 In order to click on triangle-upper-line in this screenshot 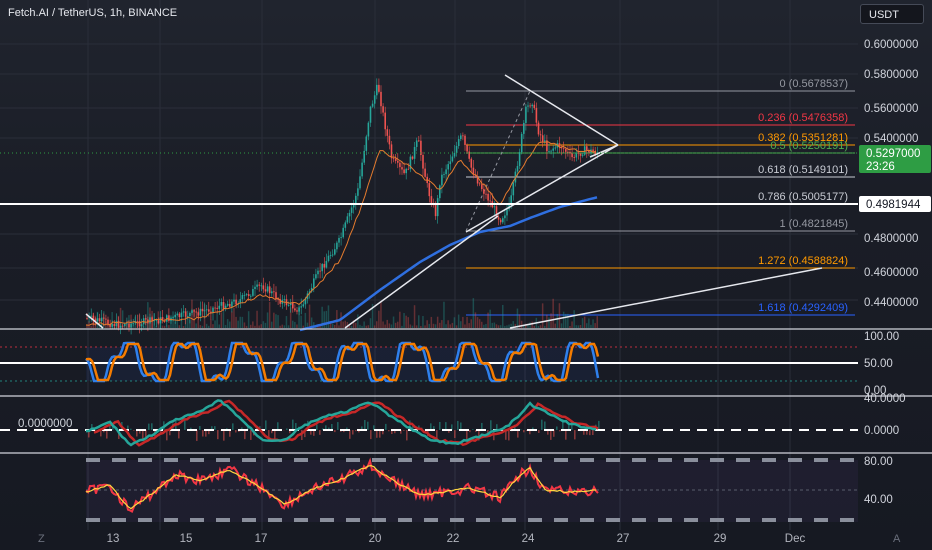, I will do `click(561, 110)`.